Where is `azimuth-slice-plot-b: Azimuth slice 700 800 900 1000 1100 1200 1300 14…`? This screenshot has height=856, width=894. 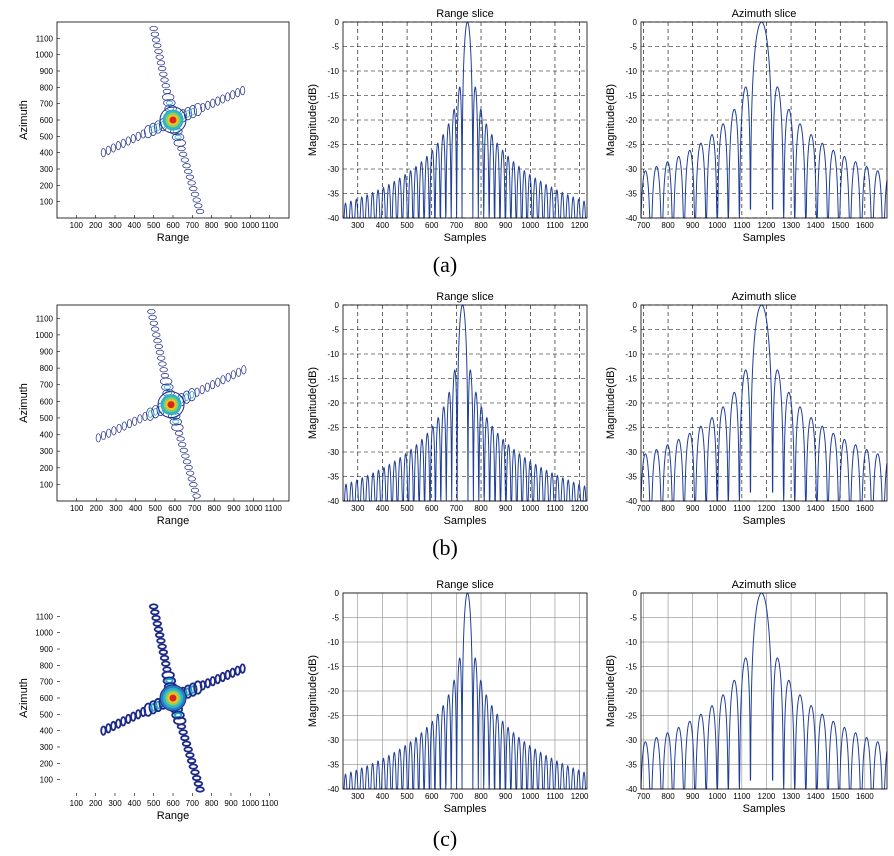 azimuth-slice-plot-b: Azimuth slice 700 800 900 1000 1100 1200 1300 14… is located at coordinates (746, 409).